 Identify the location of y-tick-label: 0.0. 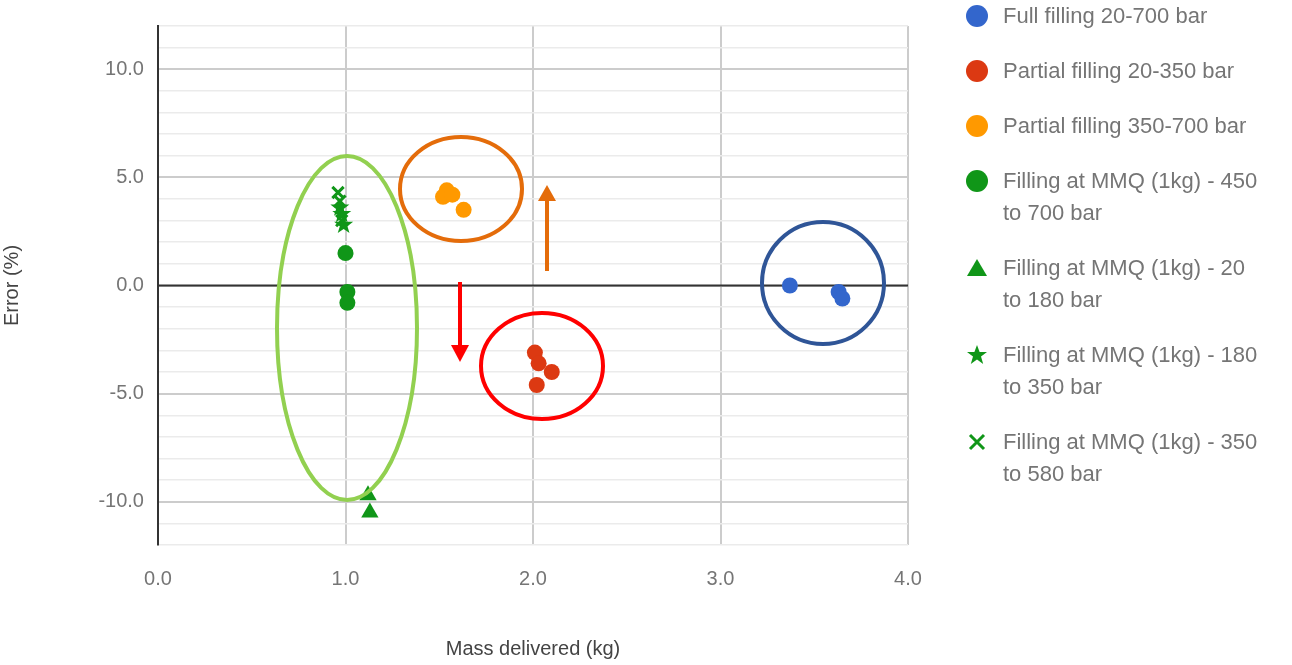
(130, 284).